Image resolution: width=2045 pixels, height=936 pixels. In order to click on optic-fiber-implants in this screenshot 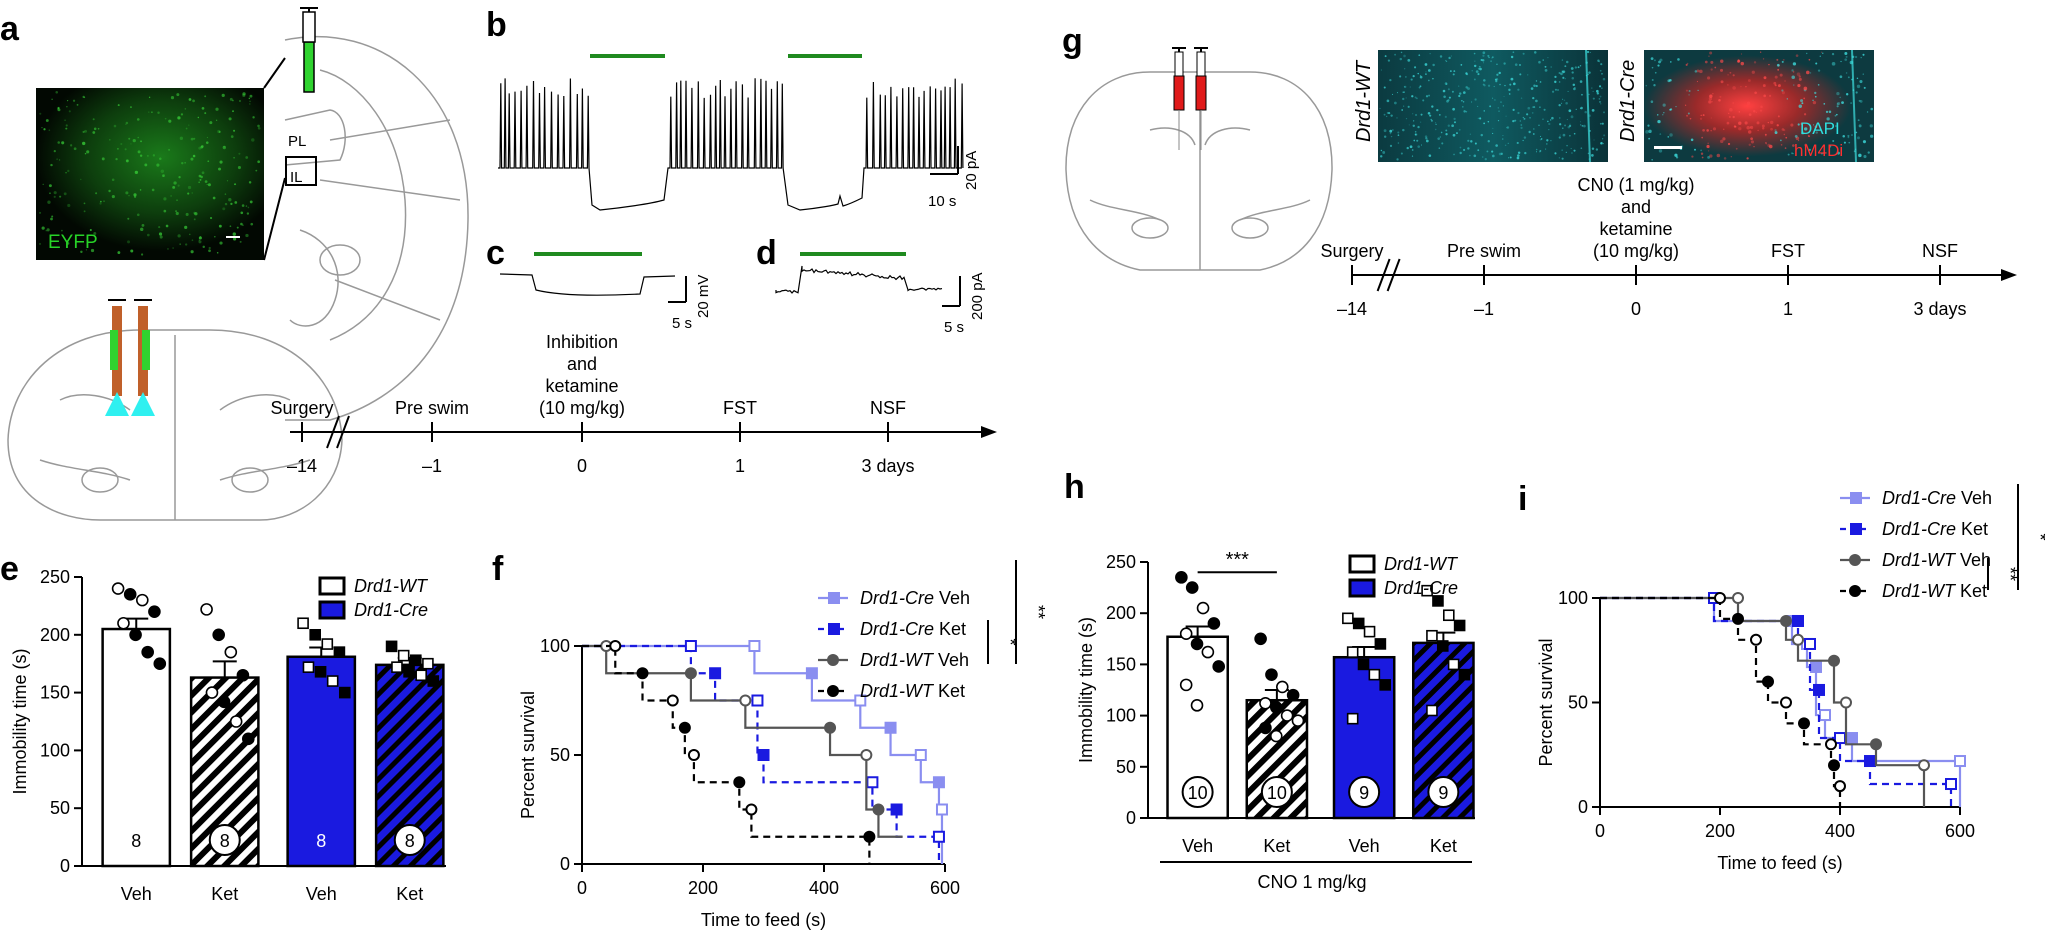, I will do `click(130, 357)`.